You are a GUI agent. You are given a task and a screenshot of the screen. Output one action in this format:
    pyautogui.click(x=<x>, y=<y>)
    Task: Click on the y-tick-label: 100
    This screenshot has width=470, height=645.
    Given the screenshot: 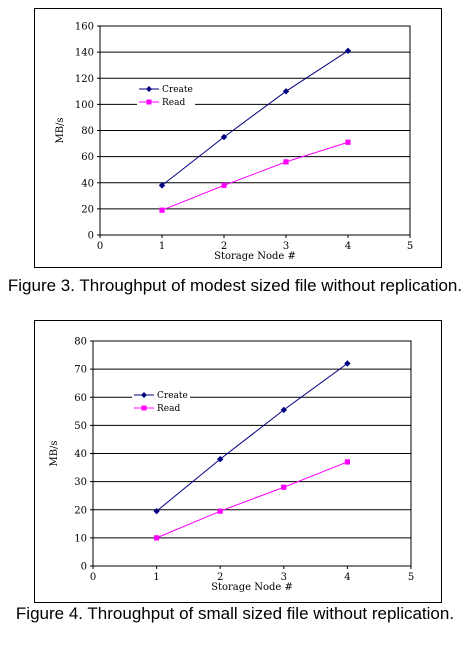 What is the action you would take?
    pyautogui.click(x=84, y=105)
    